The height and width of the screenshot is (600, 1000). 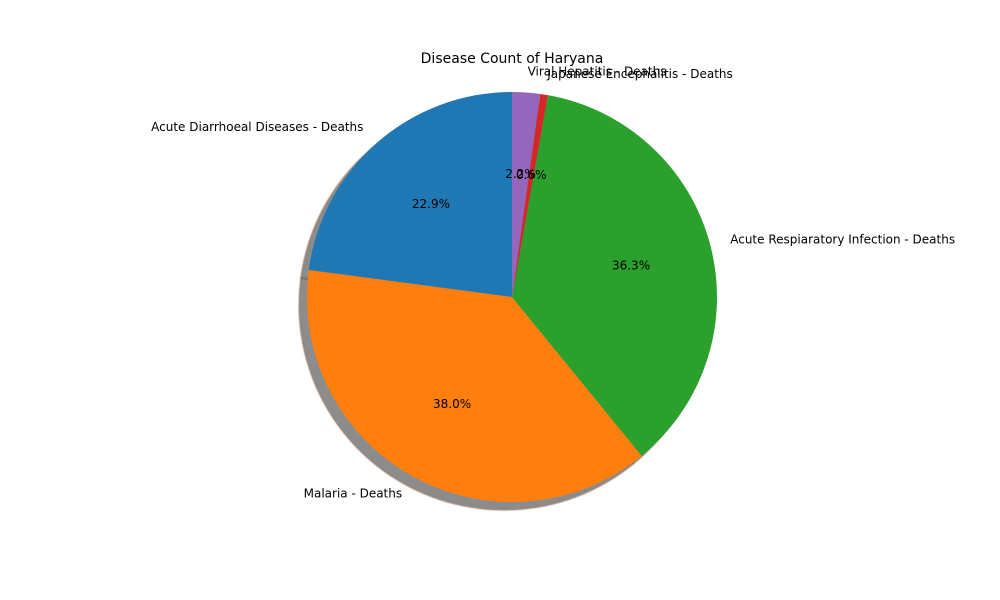 What do you see at coordinates (531, 175) in the screenshot?
I see `slice-pct-japanese-encephalitis-deaths: 0.6%` at bounding box center [531, 175].